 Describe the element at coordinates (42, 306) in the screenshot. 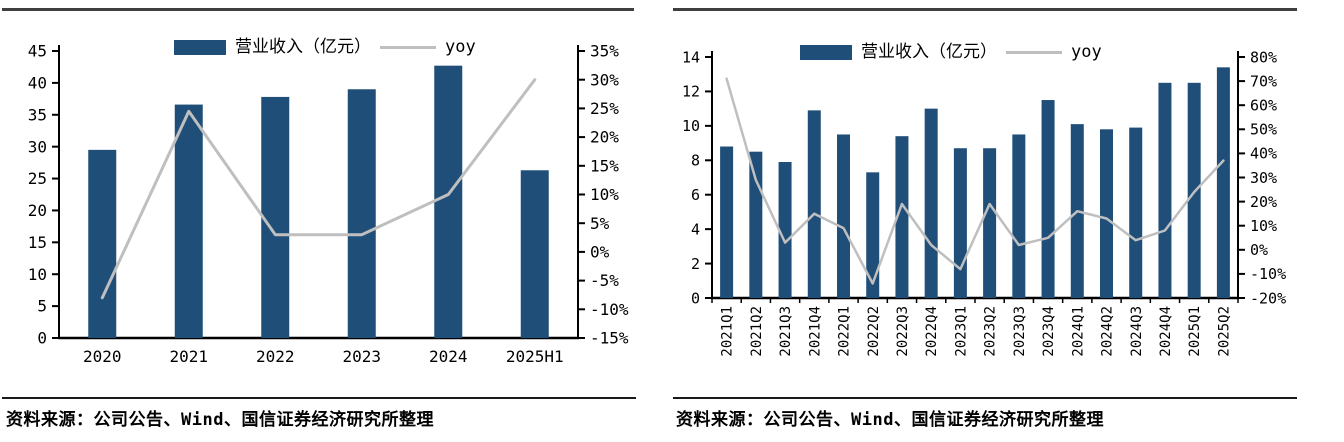

I see `svg-text: 5` at that location.